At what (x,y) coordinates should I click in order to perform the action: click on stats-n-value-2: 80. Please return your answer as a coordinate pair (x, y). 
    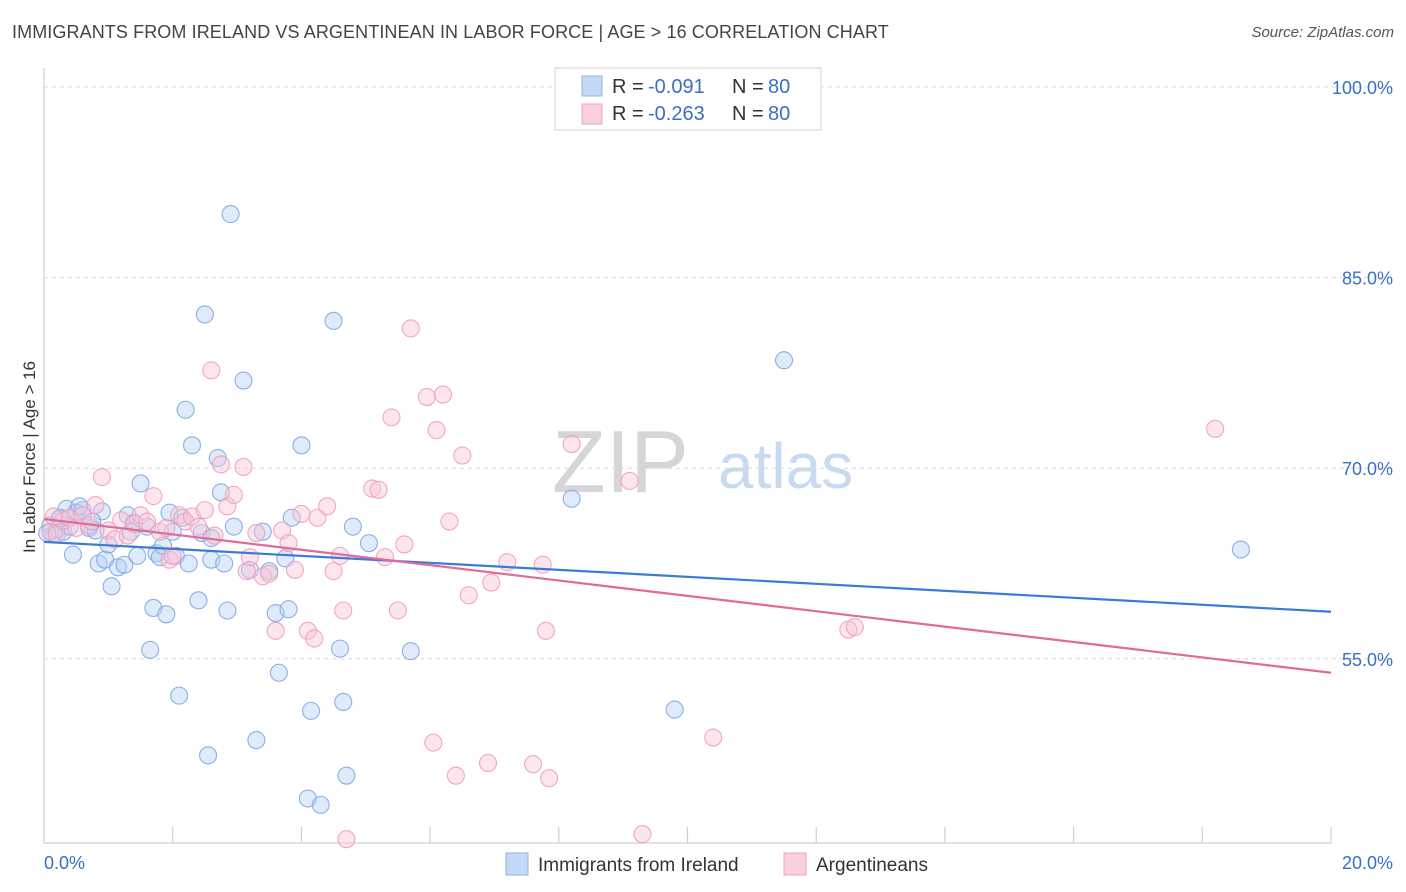
    Looking at the image, I should click on (779, 114).